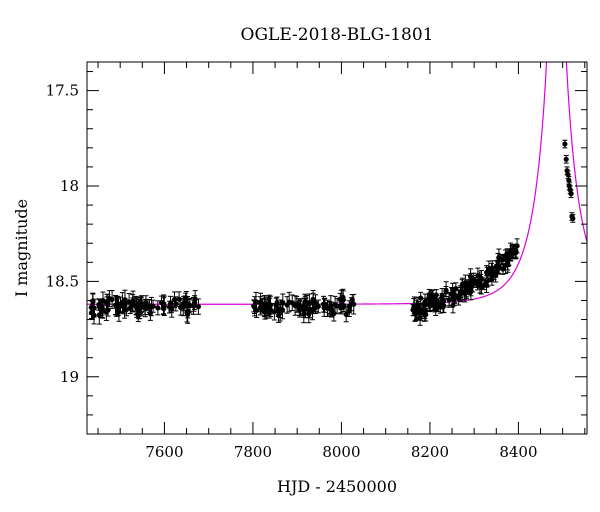  Describe the element at coordinates (430, 452) in the screenshot. I see `x-tick-label: 8200` at that location.